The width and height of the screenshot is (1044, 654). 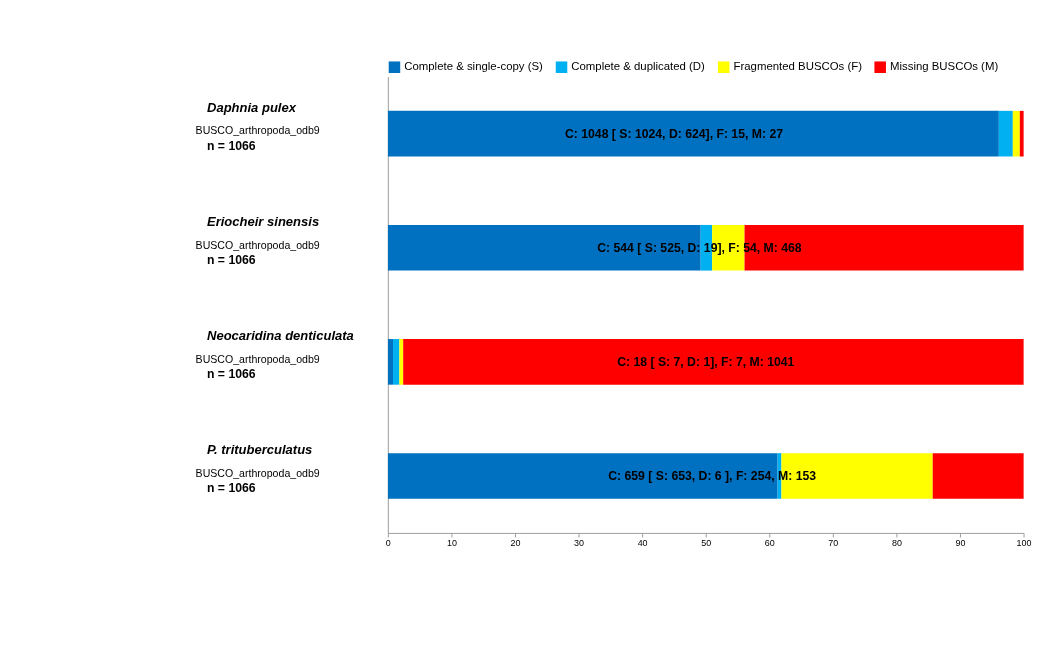 I want to click on x-tick-label: 60, so click(x=769, y=543).